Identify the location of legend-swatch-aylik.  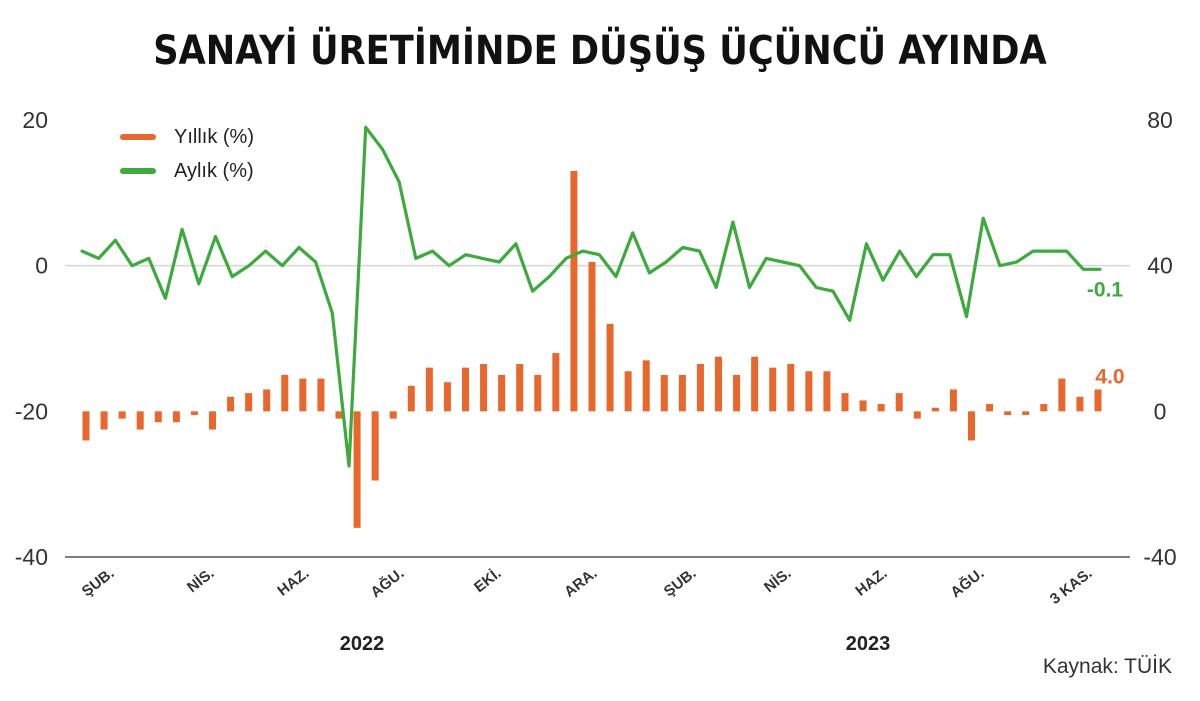
(138, 171).